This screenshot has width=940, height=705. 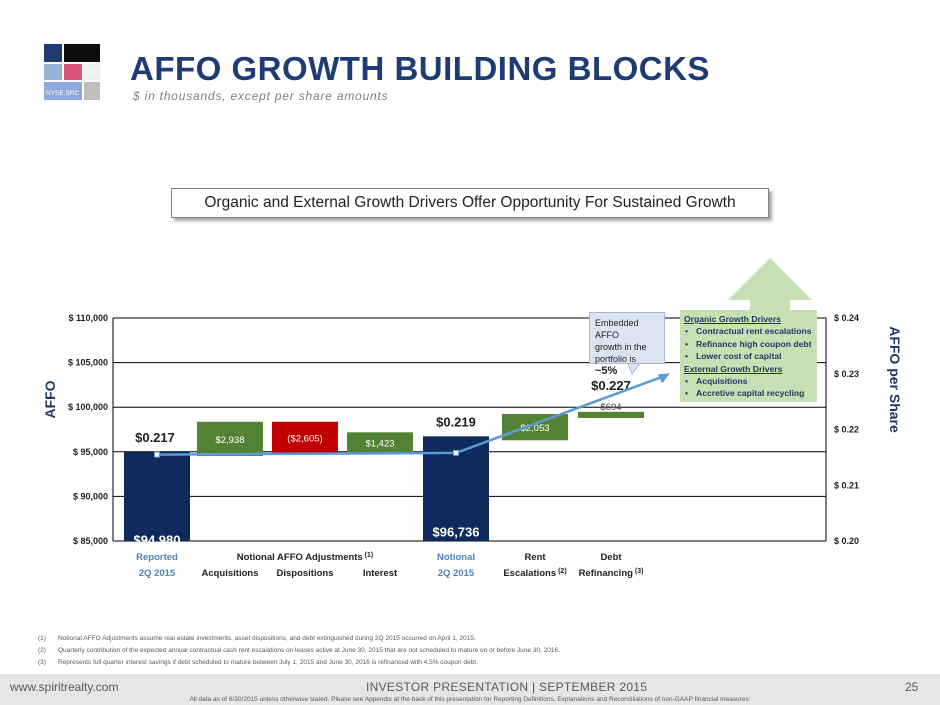 I want to click on page-number: 25, so click(x=912, y=687).